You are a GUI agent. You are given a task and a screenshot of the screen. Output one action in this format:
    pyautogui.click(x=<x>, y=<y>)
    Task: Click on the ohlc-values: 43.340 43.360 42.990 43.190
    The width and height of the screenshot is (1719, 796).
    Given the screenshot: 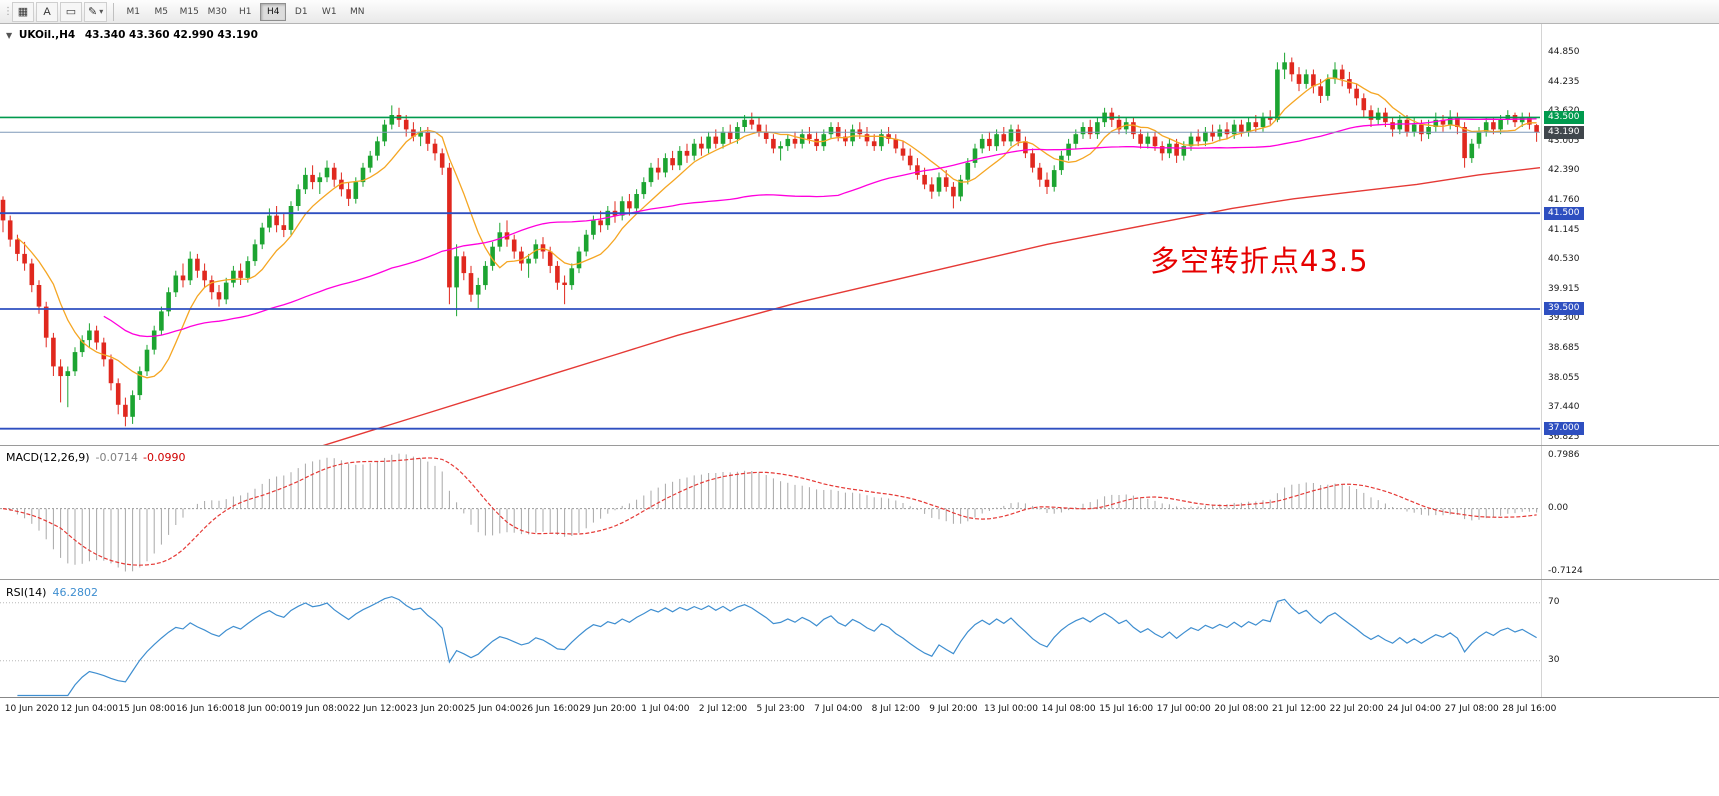 What is the action you would take?
    pyautogui.click(x=171, y=35)
    